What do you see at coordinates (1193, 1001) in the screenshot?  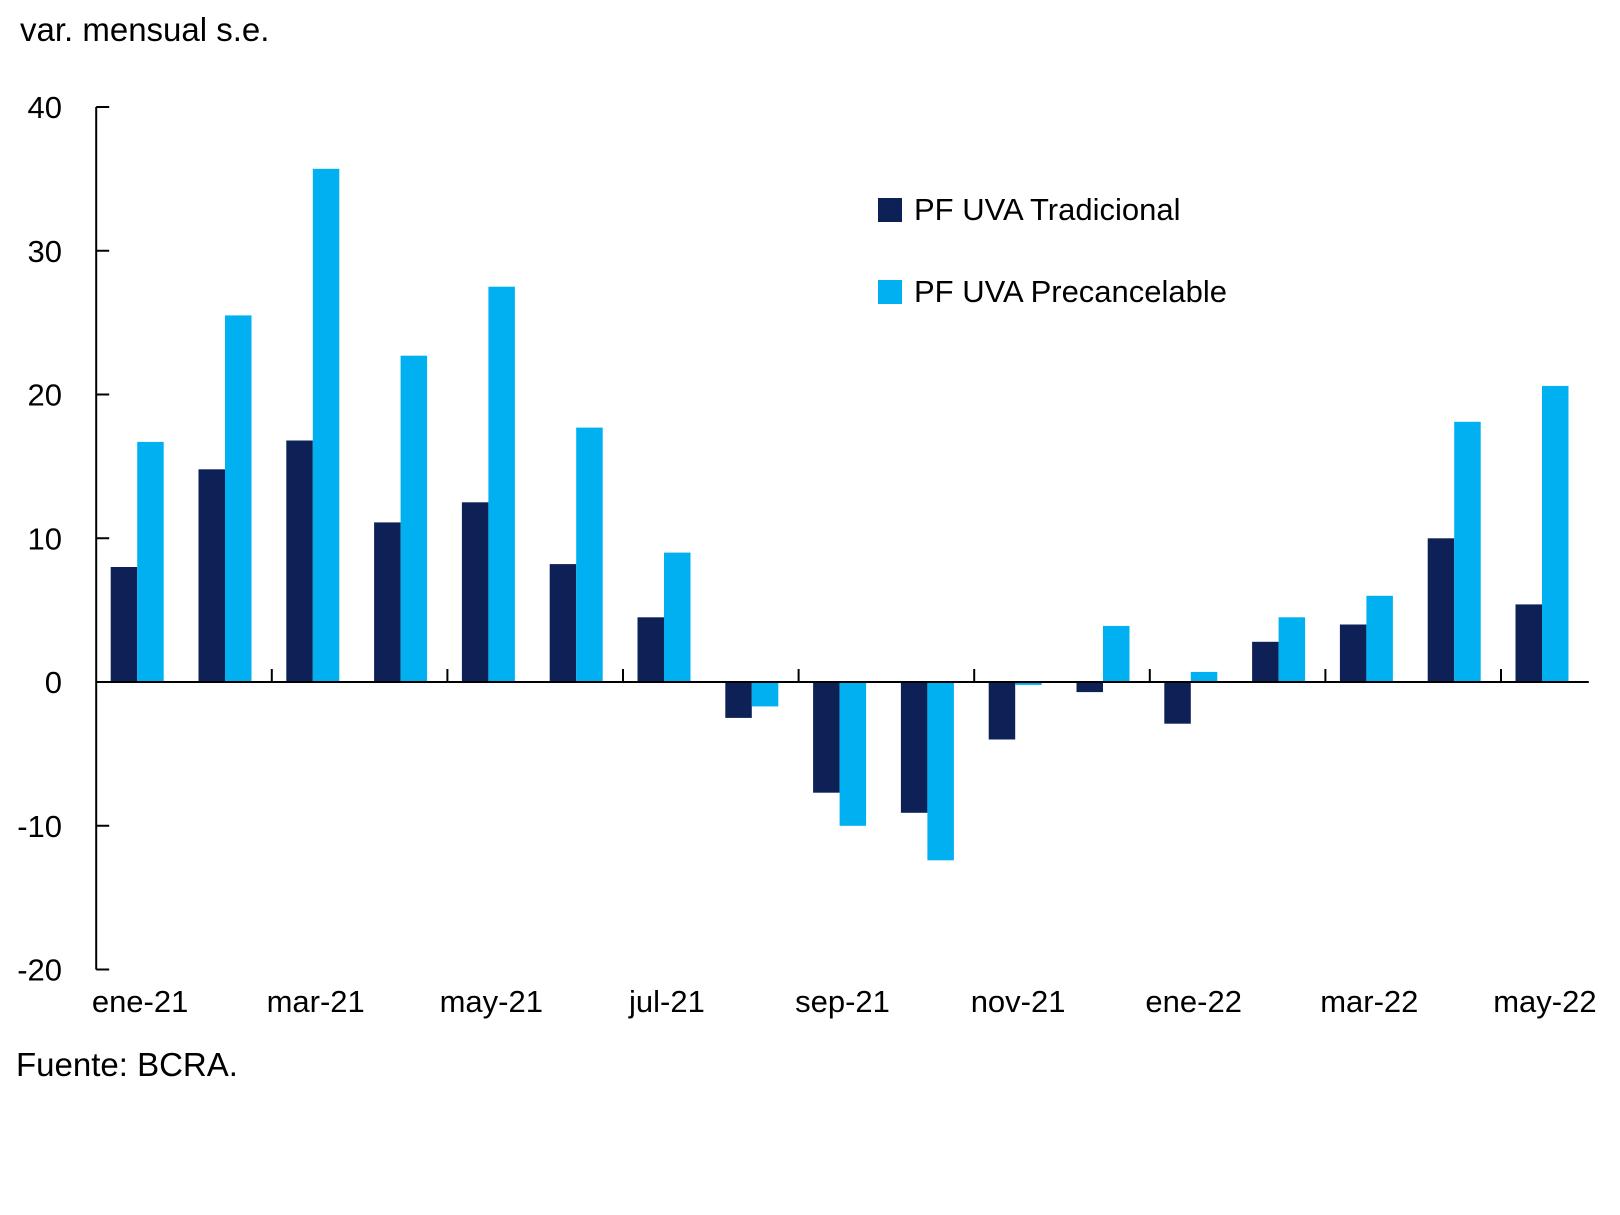 I see `x-tick-label: ene-22` at bounding box center [1193, 1001].